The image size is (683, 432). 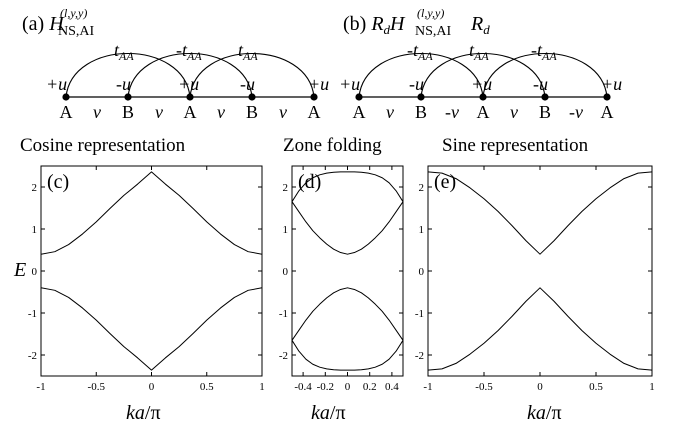 I want to click on x-tick-label: -0.4, so click(x=303, y=387).